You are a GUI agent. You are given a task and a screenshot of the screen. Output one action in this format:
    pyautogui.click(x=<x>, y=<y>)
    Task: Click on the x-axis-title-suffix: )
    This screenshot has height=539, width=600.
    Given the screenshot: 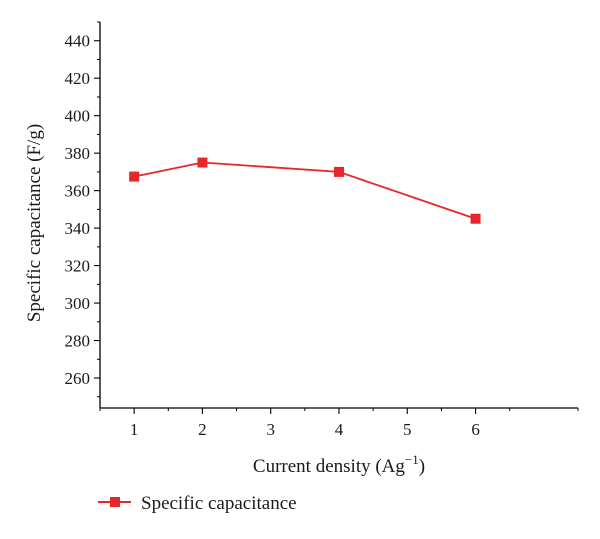 What is the action you would take?
    pyautogui.click(x=422, y=466)
    